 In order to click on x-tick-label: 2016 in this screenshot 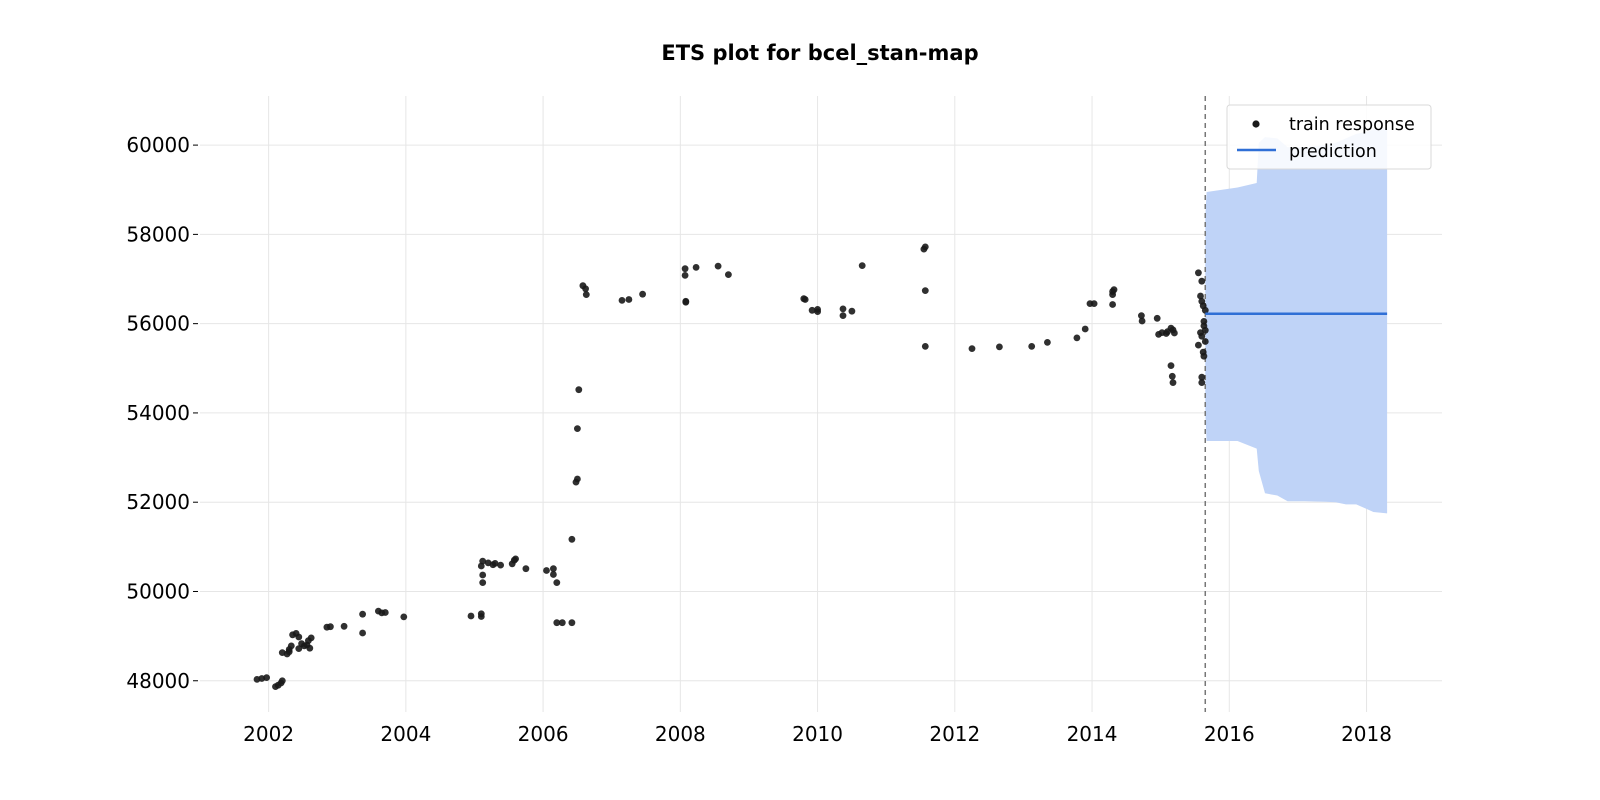, I will do `click(1229, 734)`.